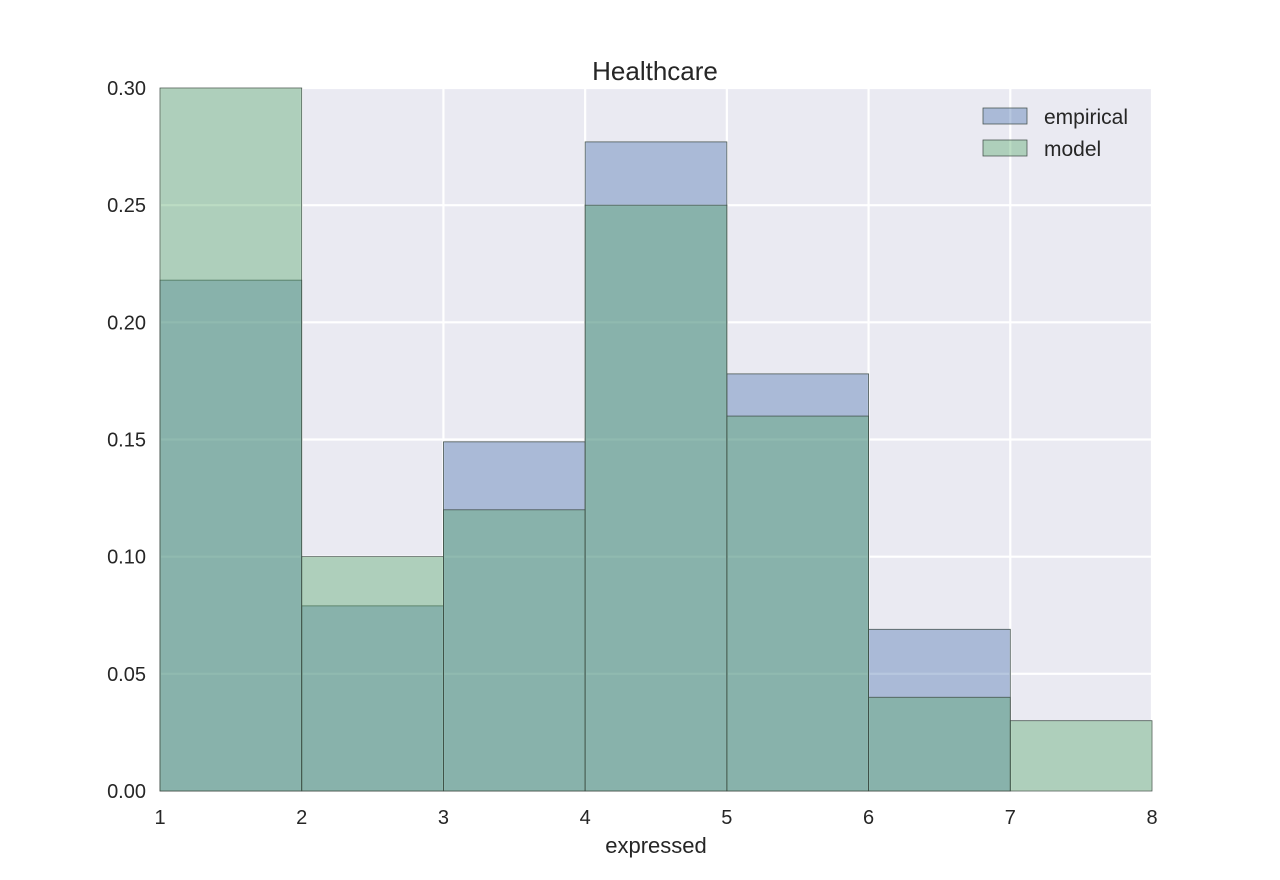 This screenshot has width=1280, height=880. Describe the element at coordinates (868, 818) in the screenshot. I see `x-tick-label: 6` at that location.